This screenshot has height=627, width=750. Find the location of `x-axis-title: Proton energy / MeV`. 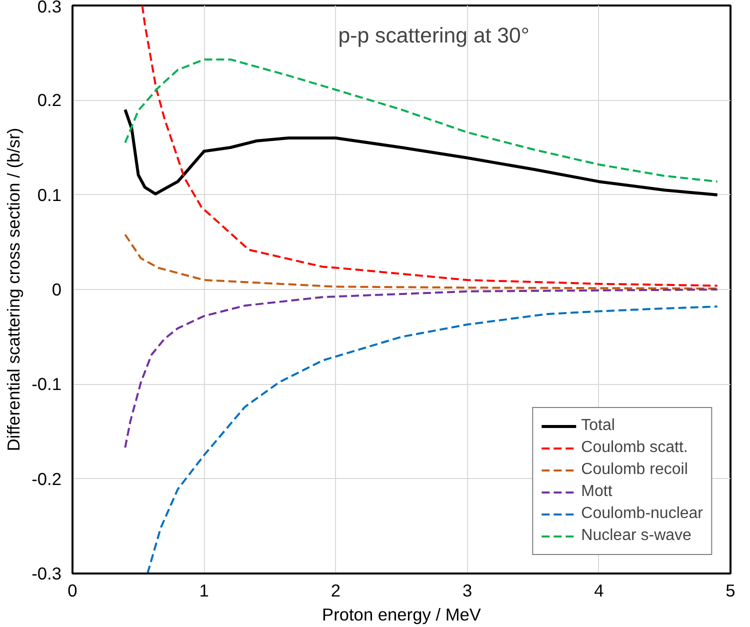

x-axis-title: Proton energy / MeV is located at coordinates (402, 614).